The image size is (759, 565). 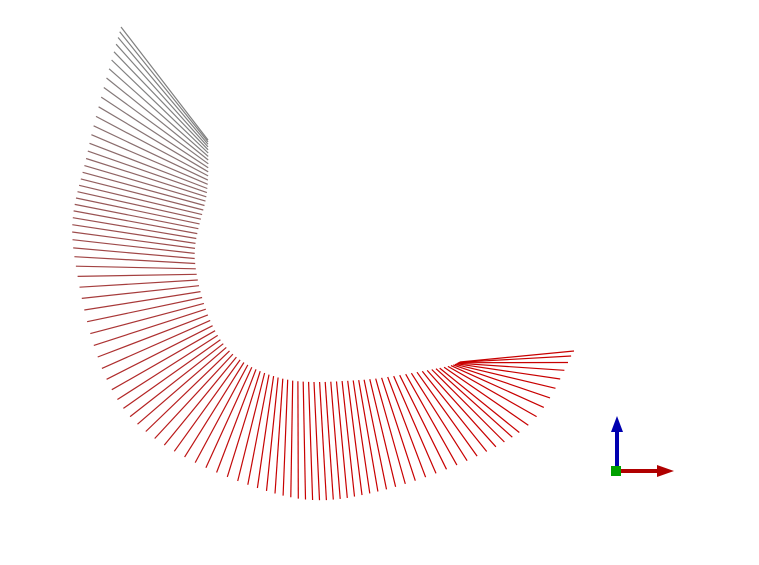 What do you see at coordinates (665, 471) in the screenshot?
I see `x-axis-arrow` at bounding box center [665, 471].